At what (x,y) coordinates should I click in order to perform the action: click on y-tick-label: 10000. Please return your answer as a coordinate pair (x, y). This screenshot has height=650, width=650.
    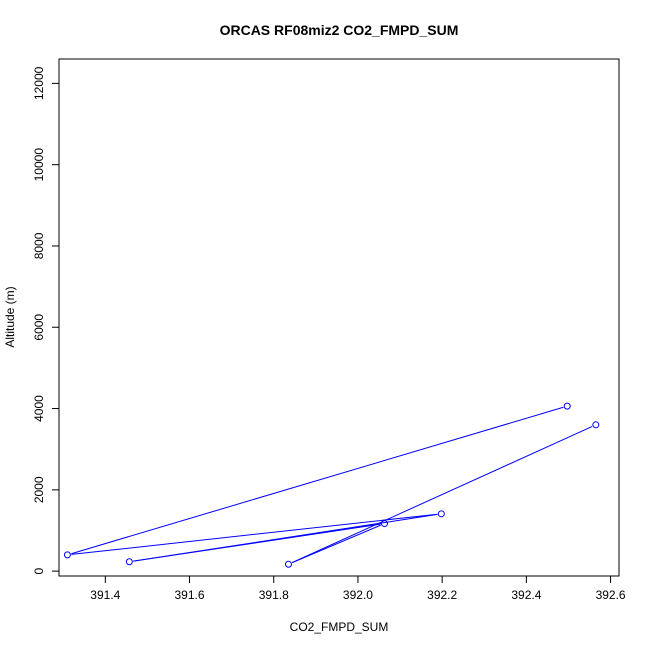
    Looking at the image, I should click on (39, 165).